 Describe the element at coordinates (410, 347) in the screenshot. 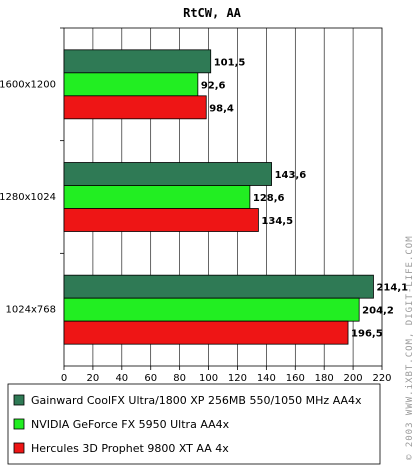

I see `watermark: © 2003 WWW.iXBT.COM, DIGIT-LIFE.COM` at that location.